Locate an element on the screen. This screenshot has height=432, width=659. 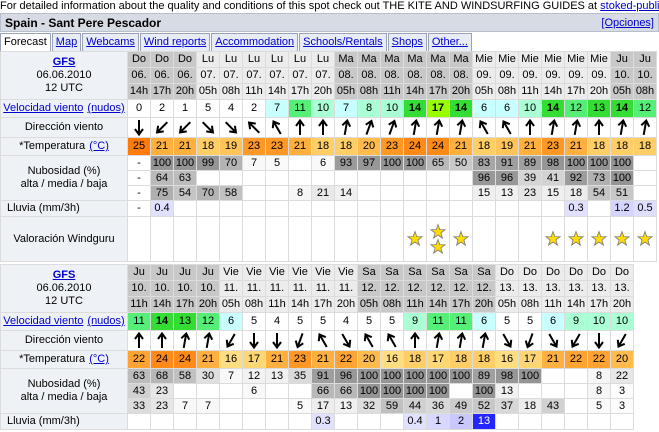
clouds-text: Nubosidad (%) is located at coordinates (64, 384).